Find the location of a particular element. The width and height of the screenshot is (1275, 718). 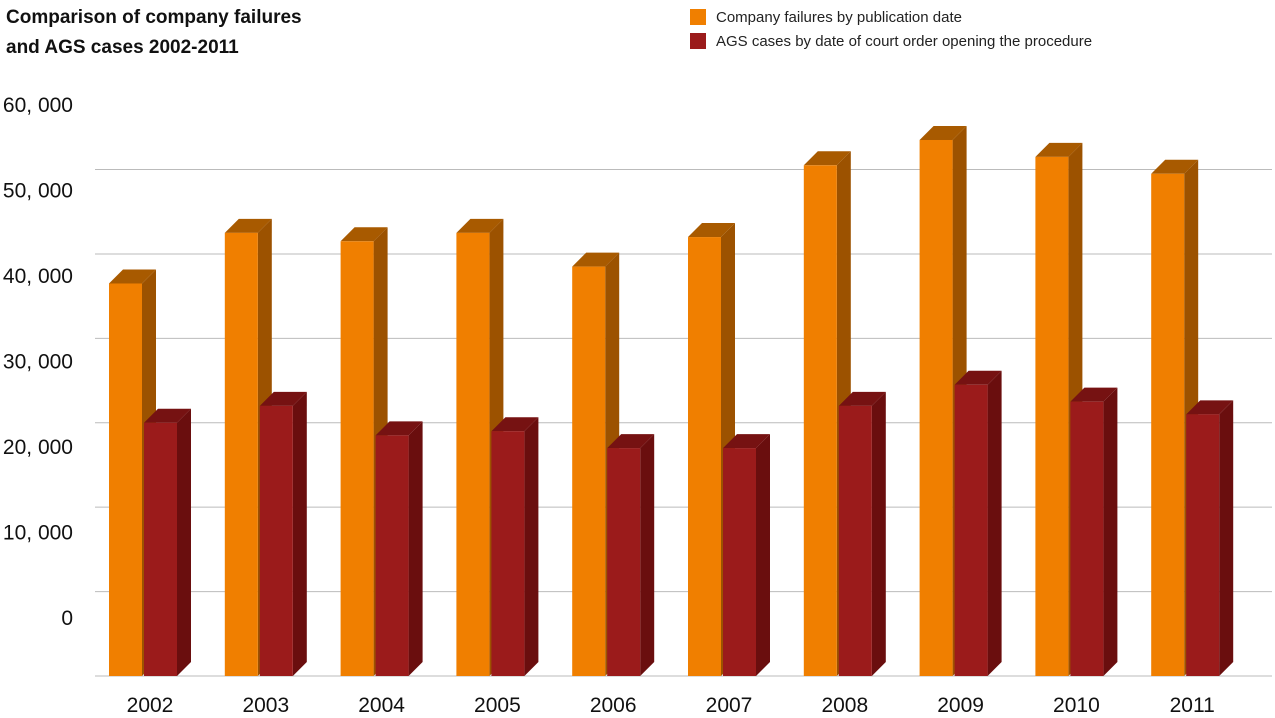

x-tick-label-2008: 2008 is located at coordinates (844, 705).